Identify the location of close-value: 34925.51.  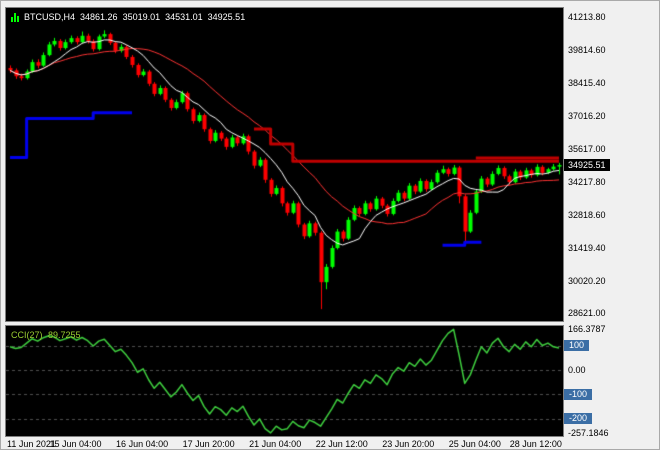
(226, 17).